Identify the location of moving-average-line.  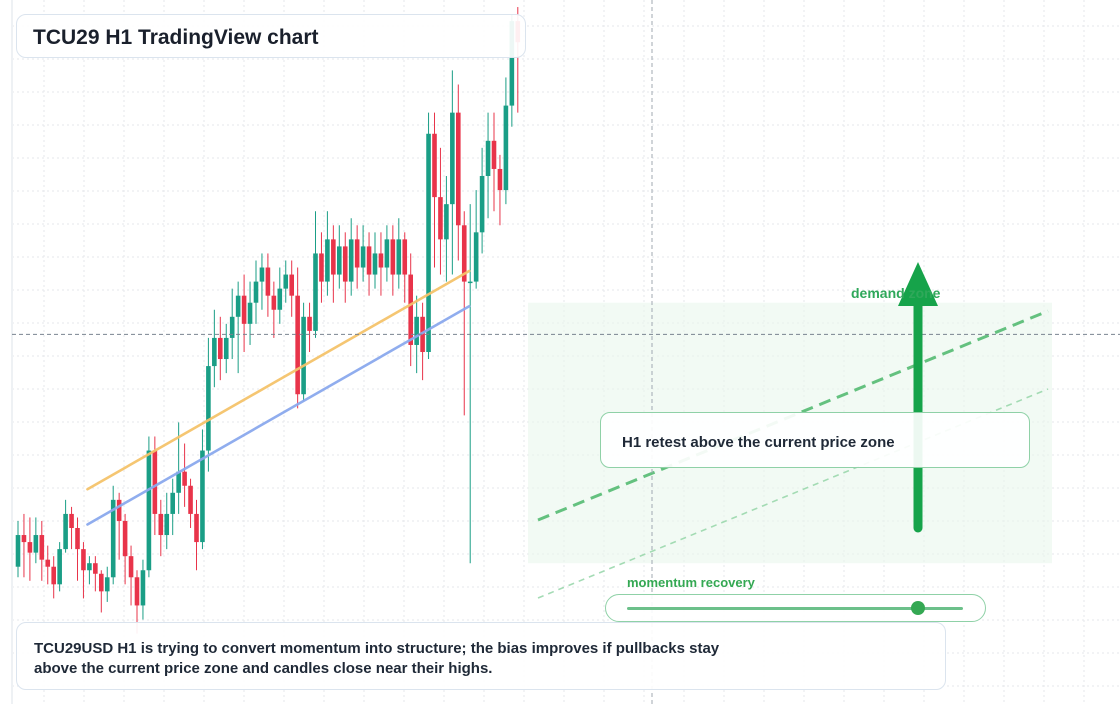
(278, 380).